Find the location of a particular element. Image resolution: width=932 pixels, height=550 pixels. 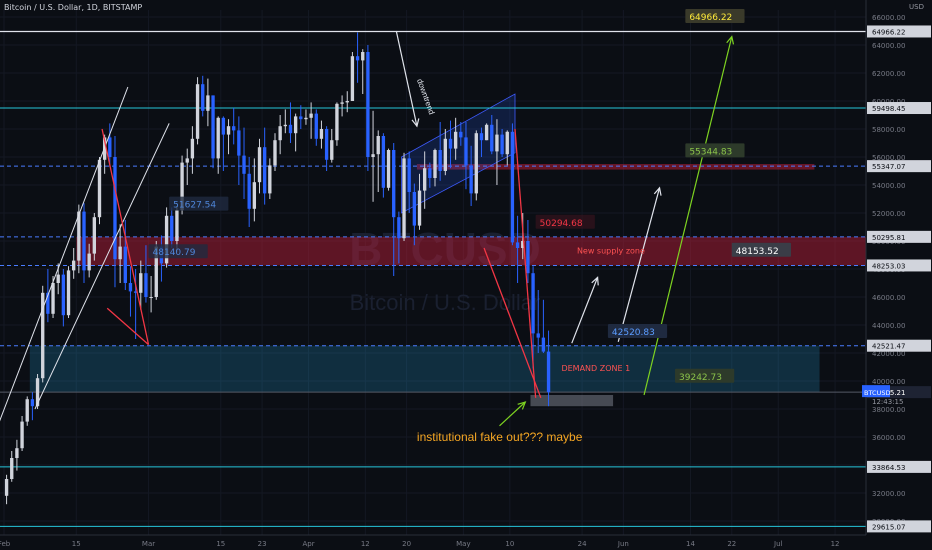

last-price-symbol: BTCUSD is located at coordinates (877, 393).